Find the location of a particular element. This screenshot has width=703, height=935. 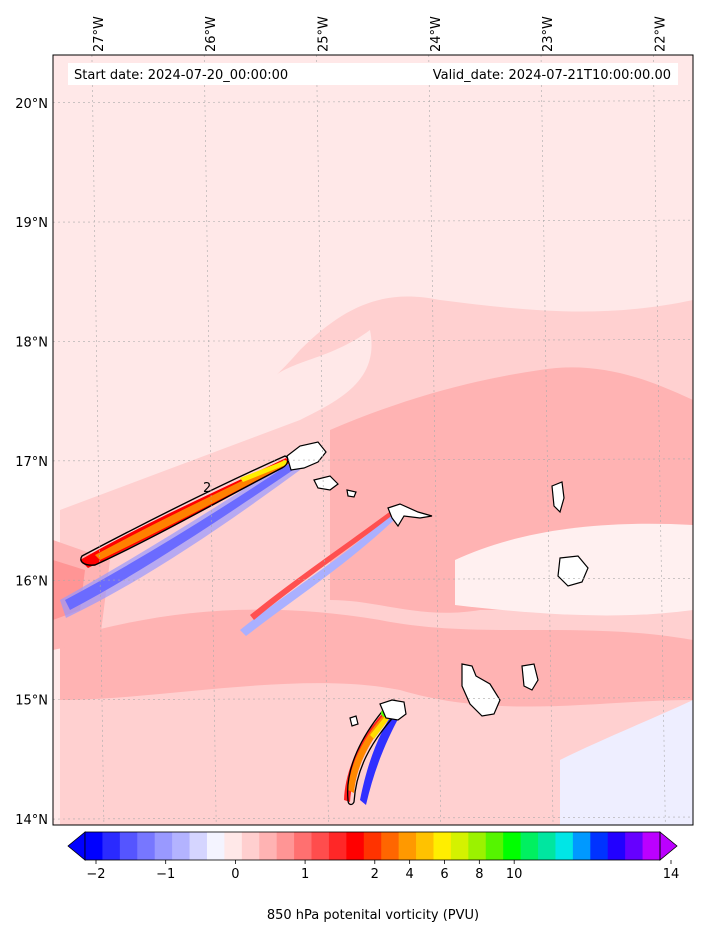

colorbar-tick-label: 6 is located at coordinates (444, 874).